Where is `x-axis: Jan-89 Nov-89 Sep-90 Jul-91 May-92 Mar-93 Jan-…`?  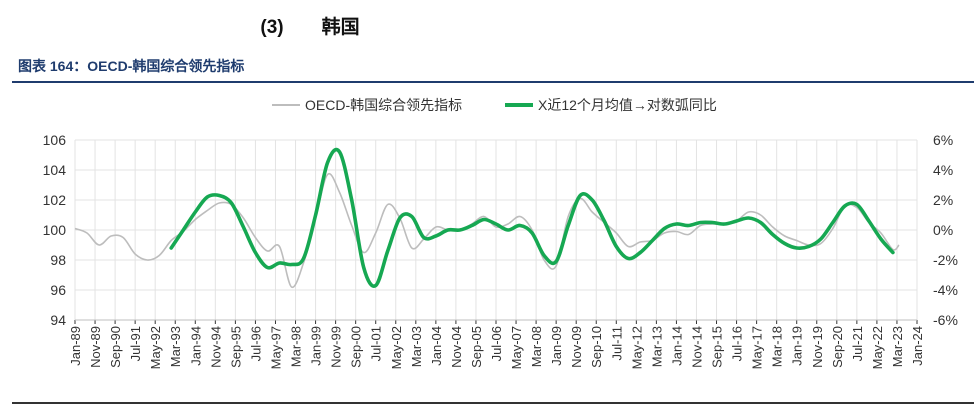 x-axis: Jan-89 Nov-89 Sep-90 Jul-91 May-92 Mar-93 Jan-… is located at coordinates (496, 344).